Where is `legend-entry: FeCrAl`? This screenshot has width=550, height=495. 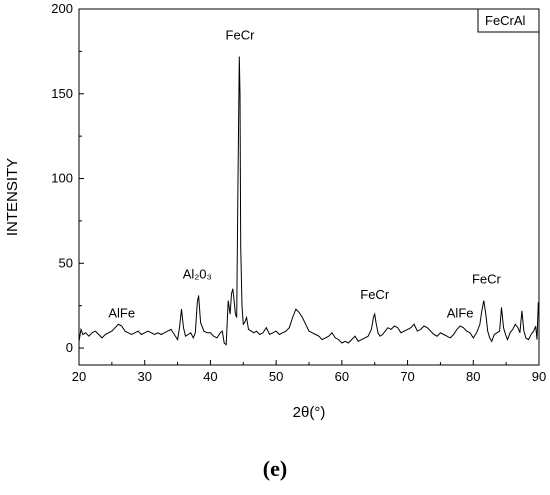 legend-entry: FeCrAl is located at coordinates (505, 20).